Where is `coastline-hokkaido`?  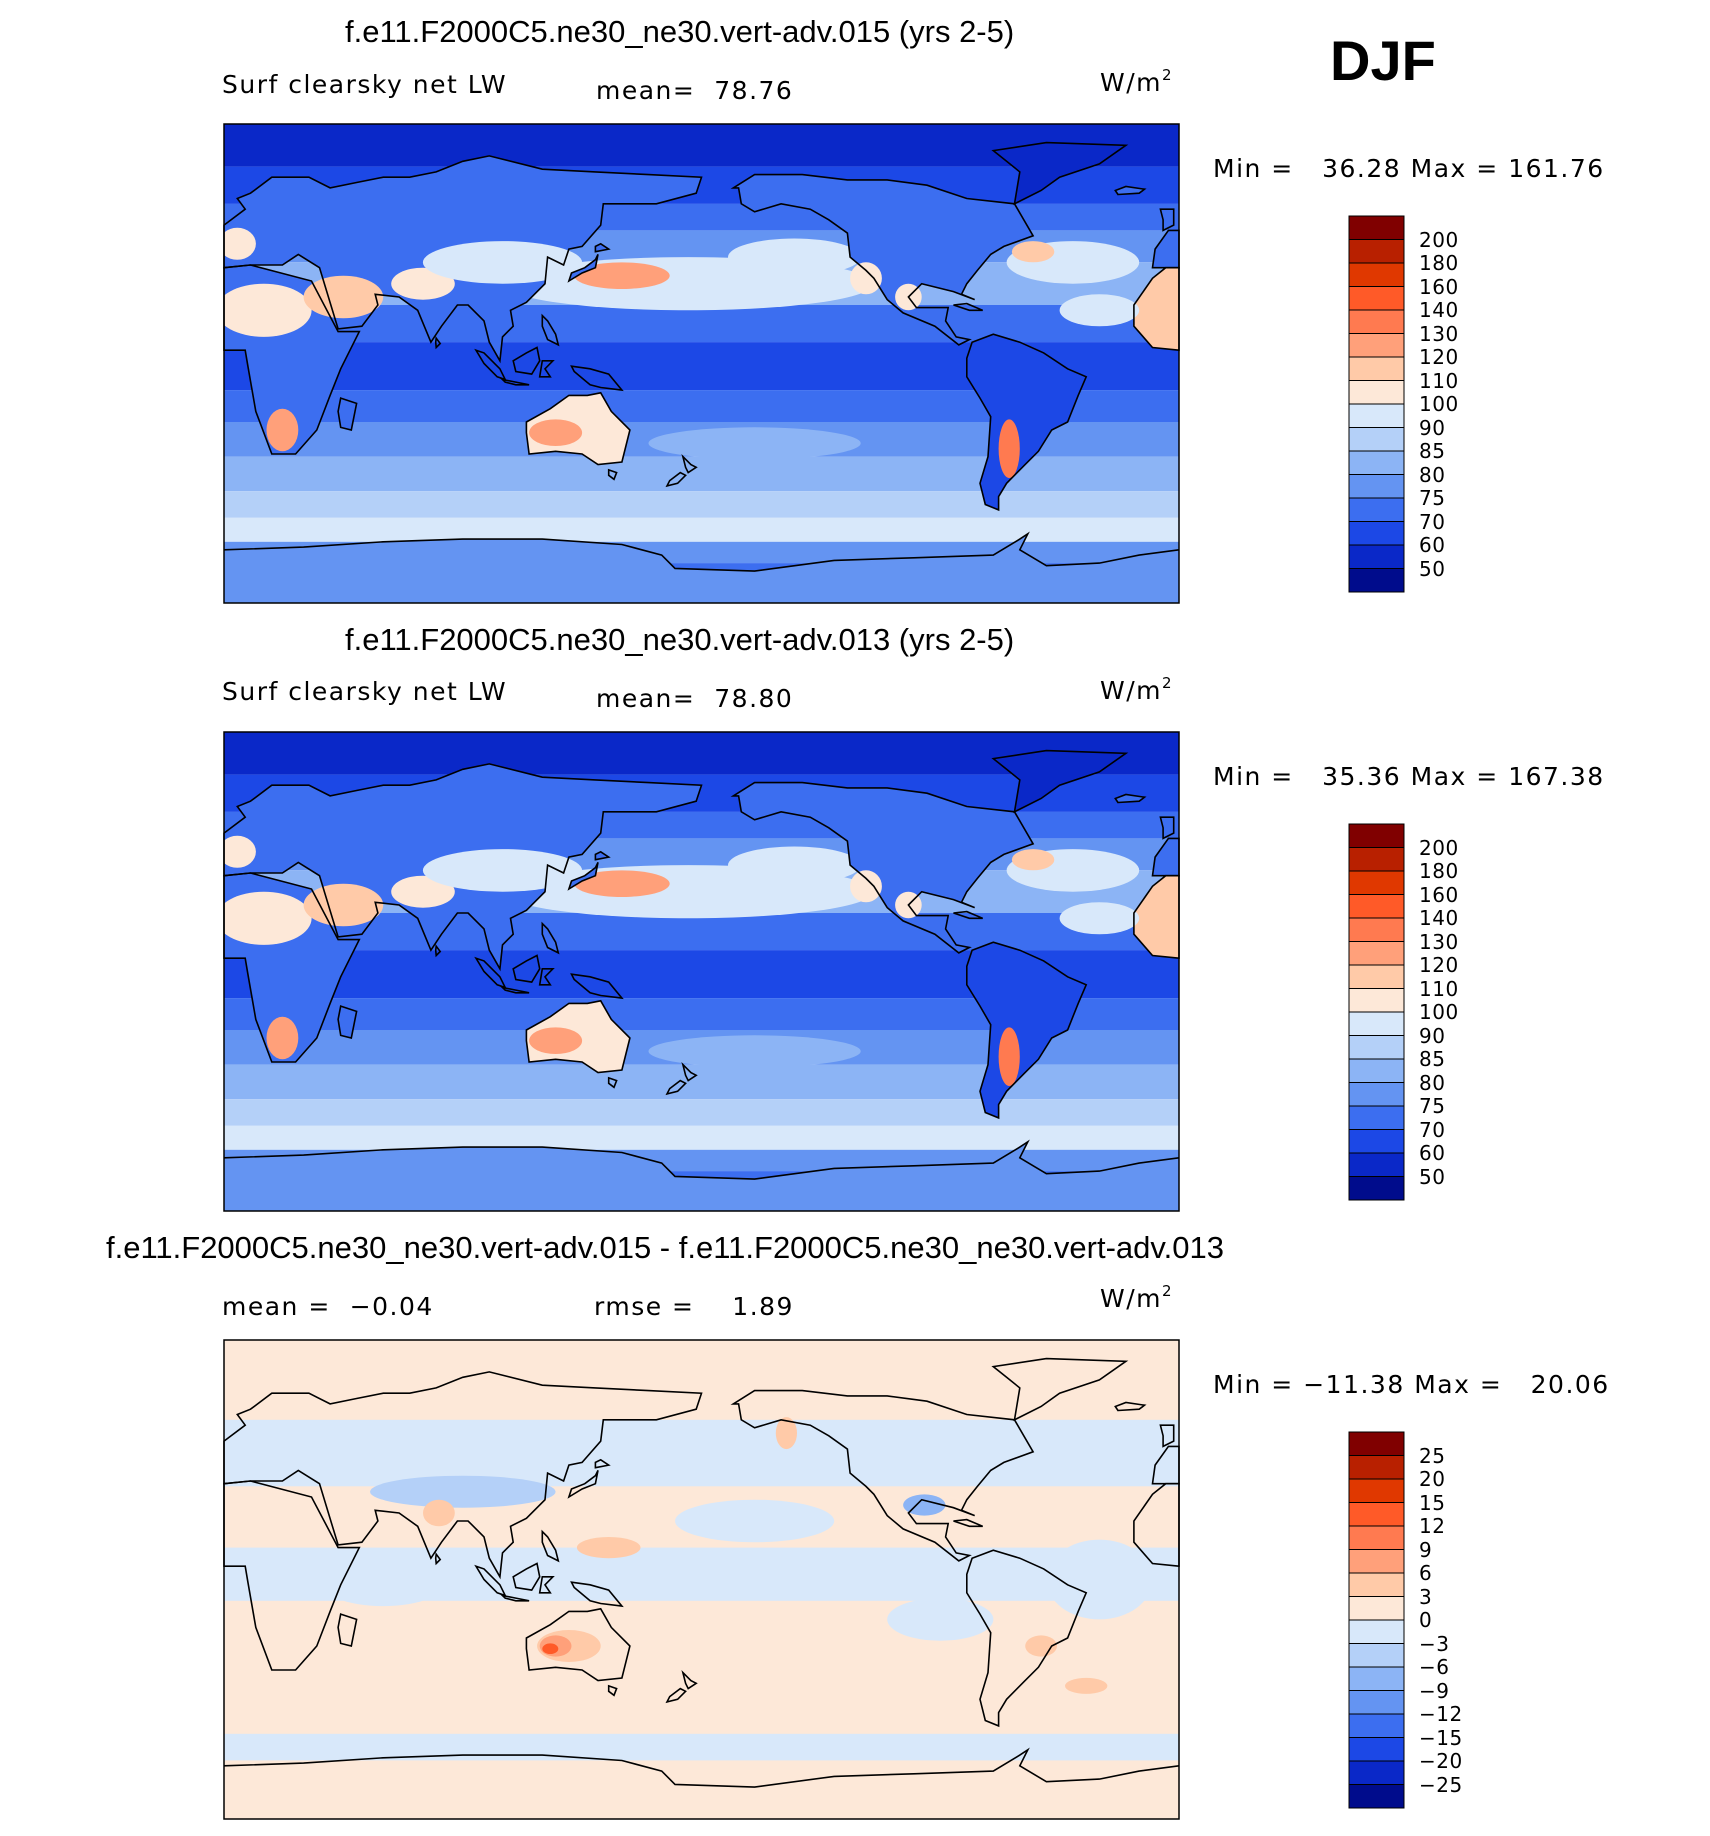 coastline-hokkaido is located at coordinates (602, 1463).